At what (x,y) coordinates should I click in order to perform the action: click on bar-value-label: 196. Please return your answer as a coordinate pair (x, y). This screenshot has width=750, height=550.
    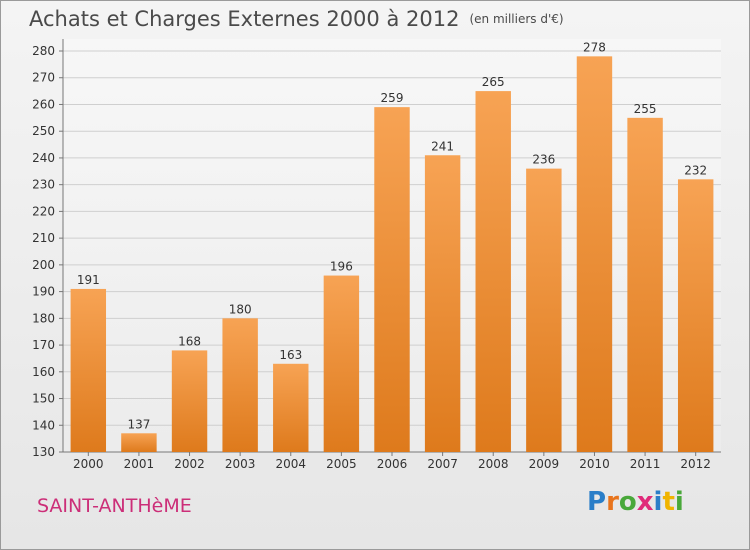
    Looking at the image, I should click on (341, 267).